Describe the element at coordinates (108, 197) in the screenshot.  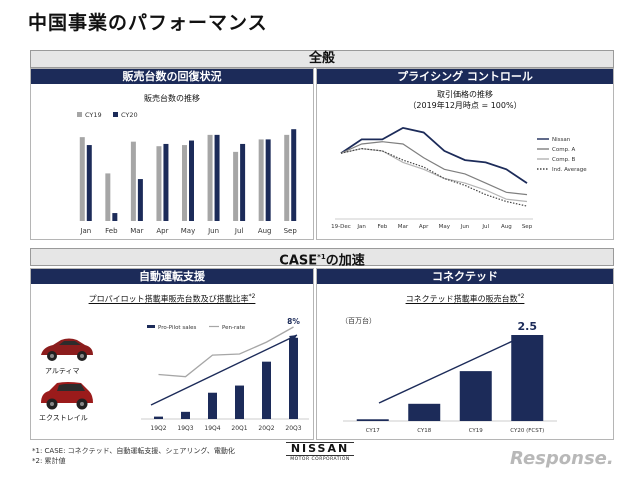
I see `bar-cy19-feb` at that location.